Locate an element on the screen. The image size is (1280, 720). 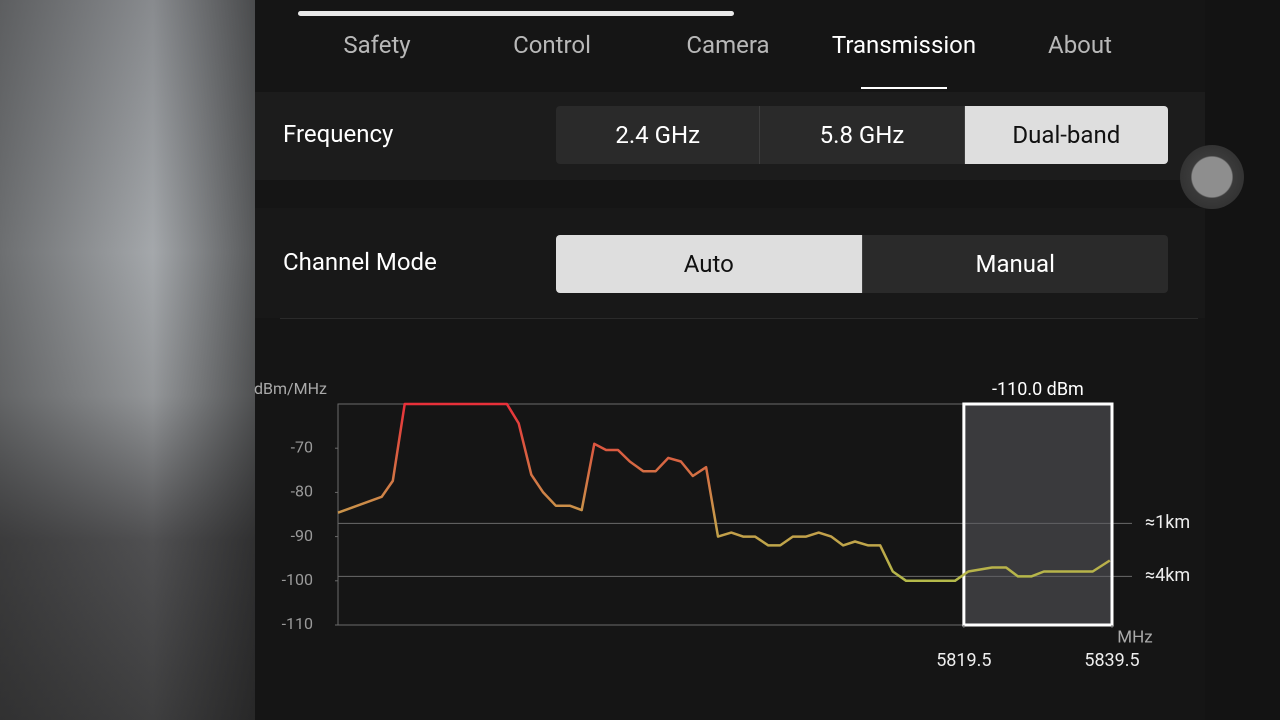
y-tick-label: -70 is located at coordinates (302, 446).